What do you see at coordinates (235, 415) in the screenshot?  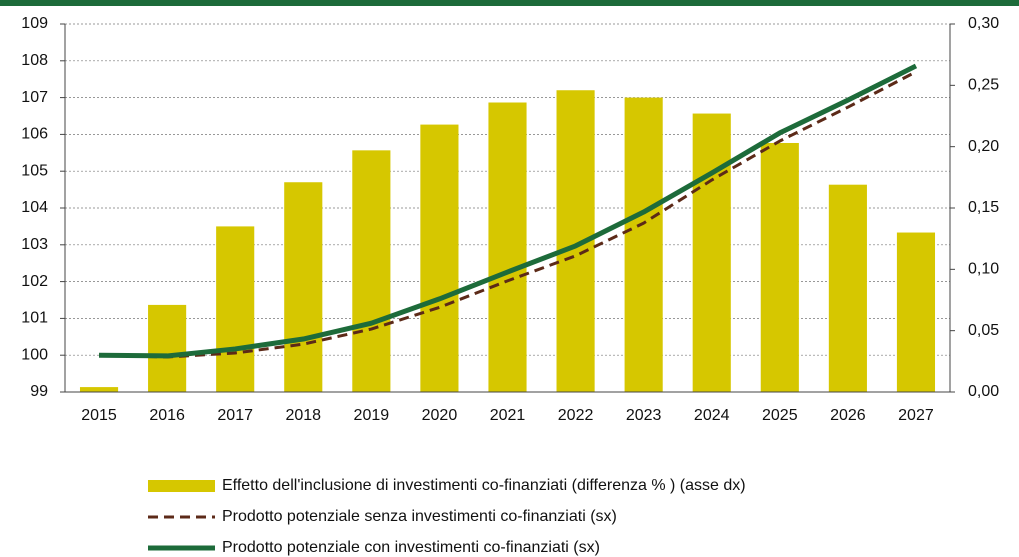 I see `x-tick-label: 2017` at bounding box center [235, 415].